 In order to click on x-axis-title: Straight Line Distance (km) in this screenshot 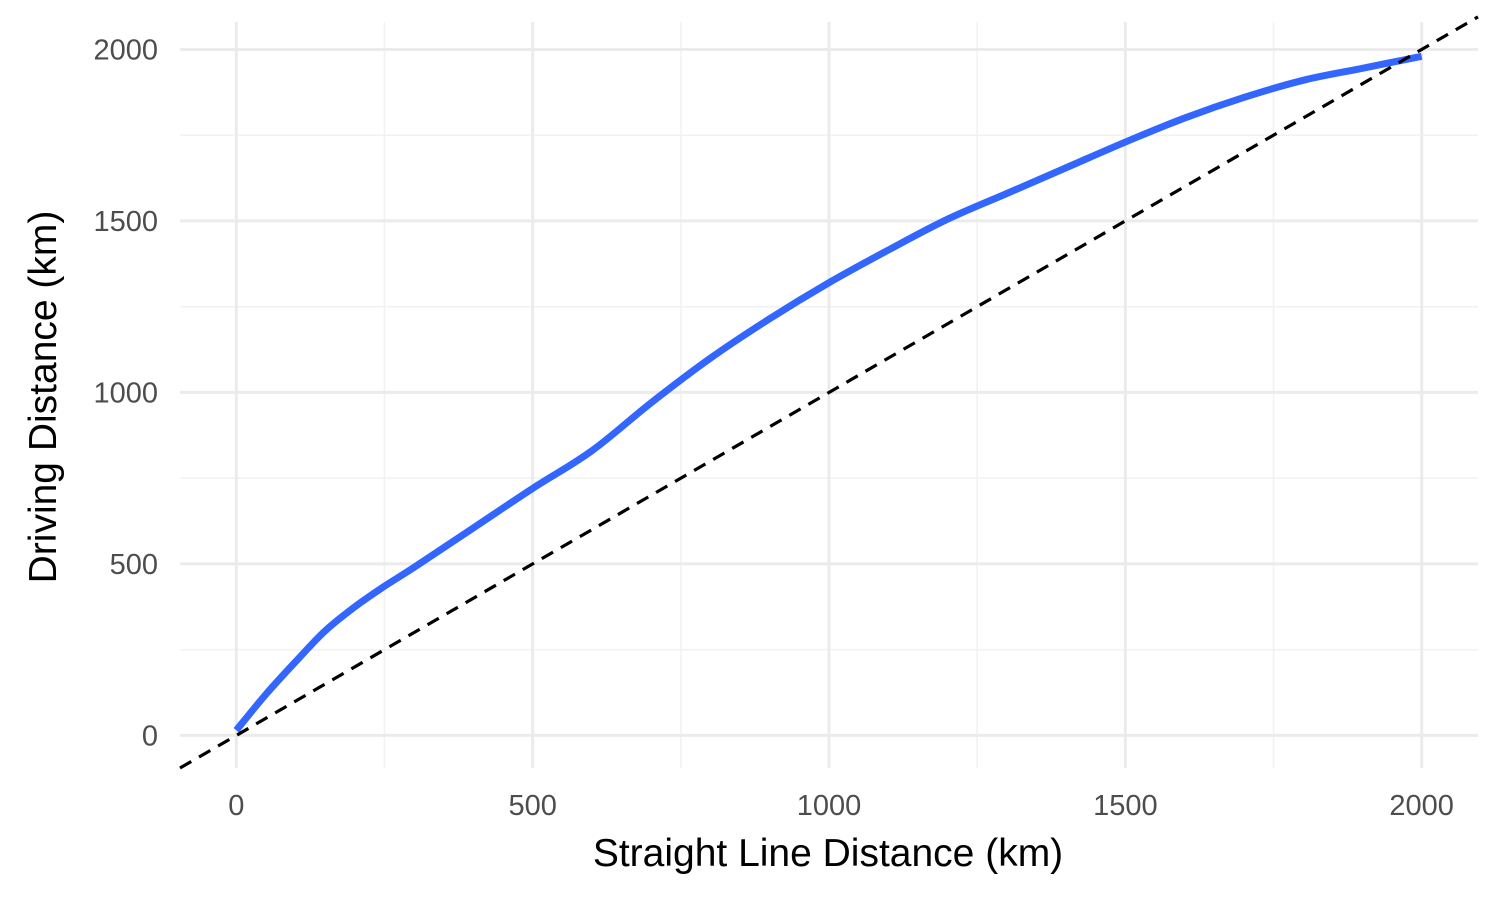, I will do `click(828, 853)`.